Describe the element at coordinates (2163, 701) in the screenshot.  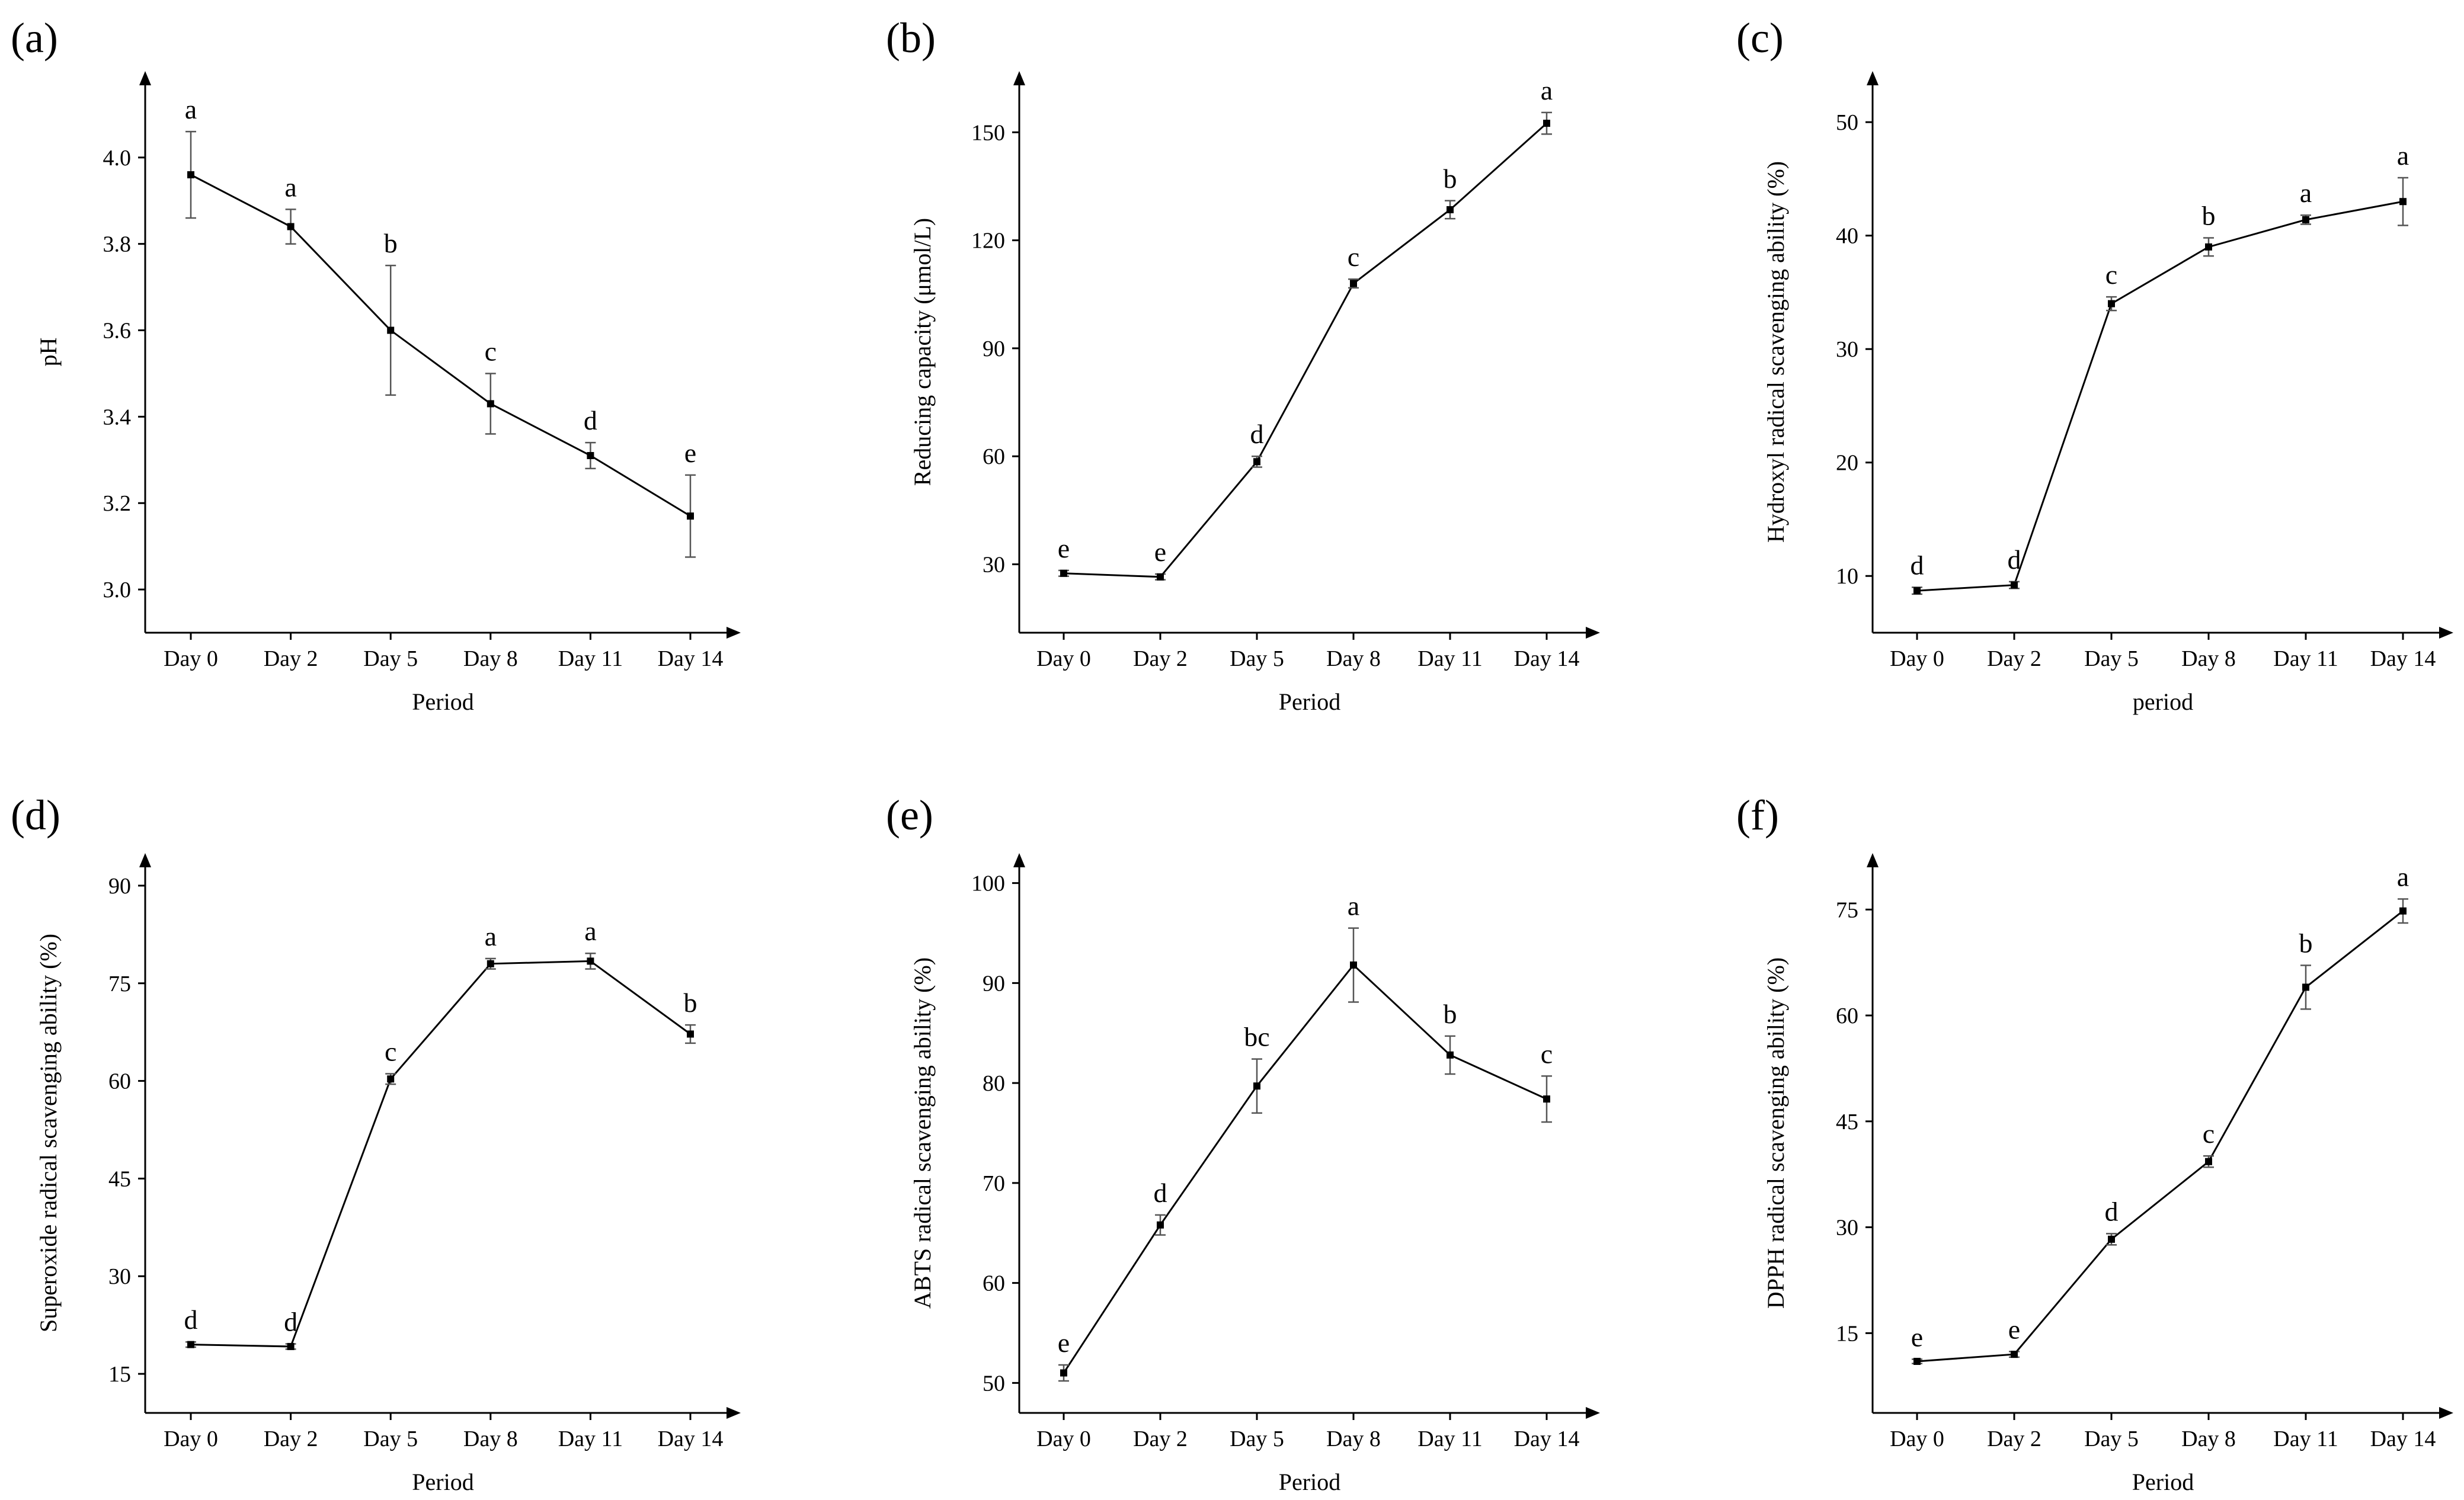
I see `x-axis-title: period` at that location.